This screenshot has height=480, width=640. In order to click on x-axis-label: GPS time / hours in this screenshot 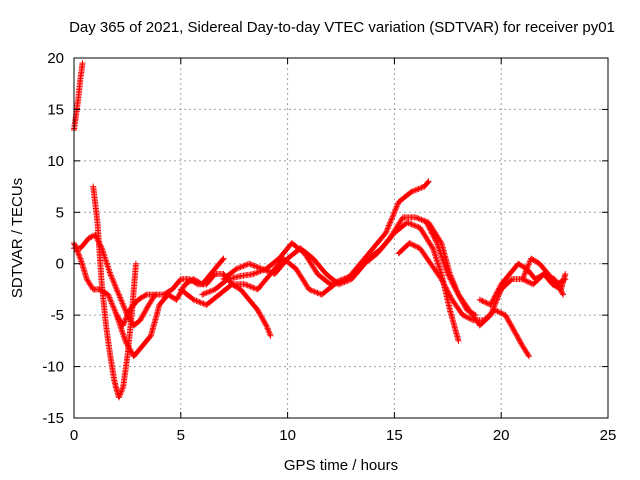, I will do `click(341, 465)`.